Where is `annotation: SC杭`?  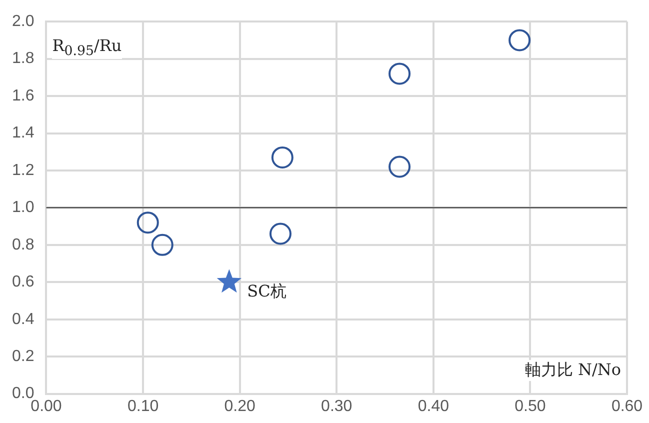 annotation: SC杭 is located at coordinates (266, 290).